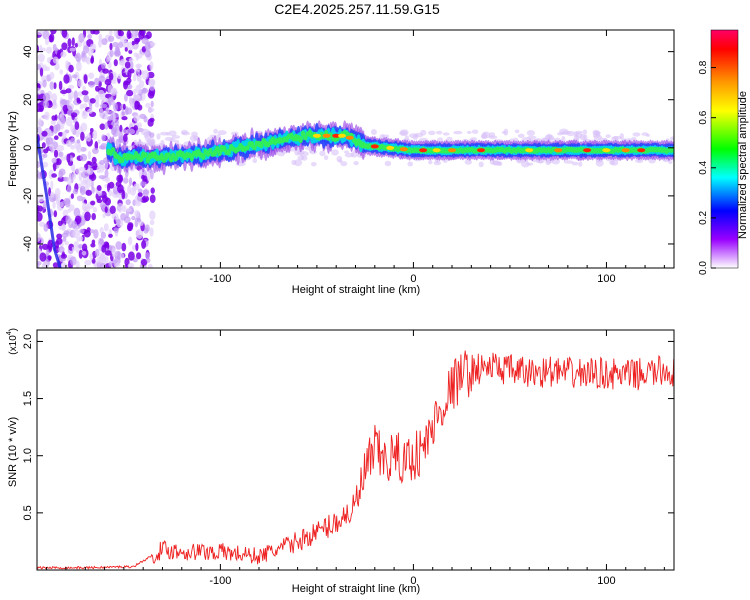 Image resolution: width=750 pixels, height=600 pixels. I want to click on spectrogram-ytick-label: -40, so click(28, 244).